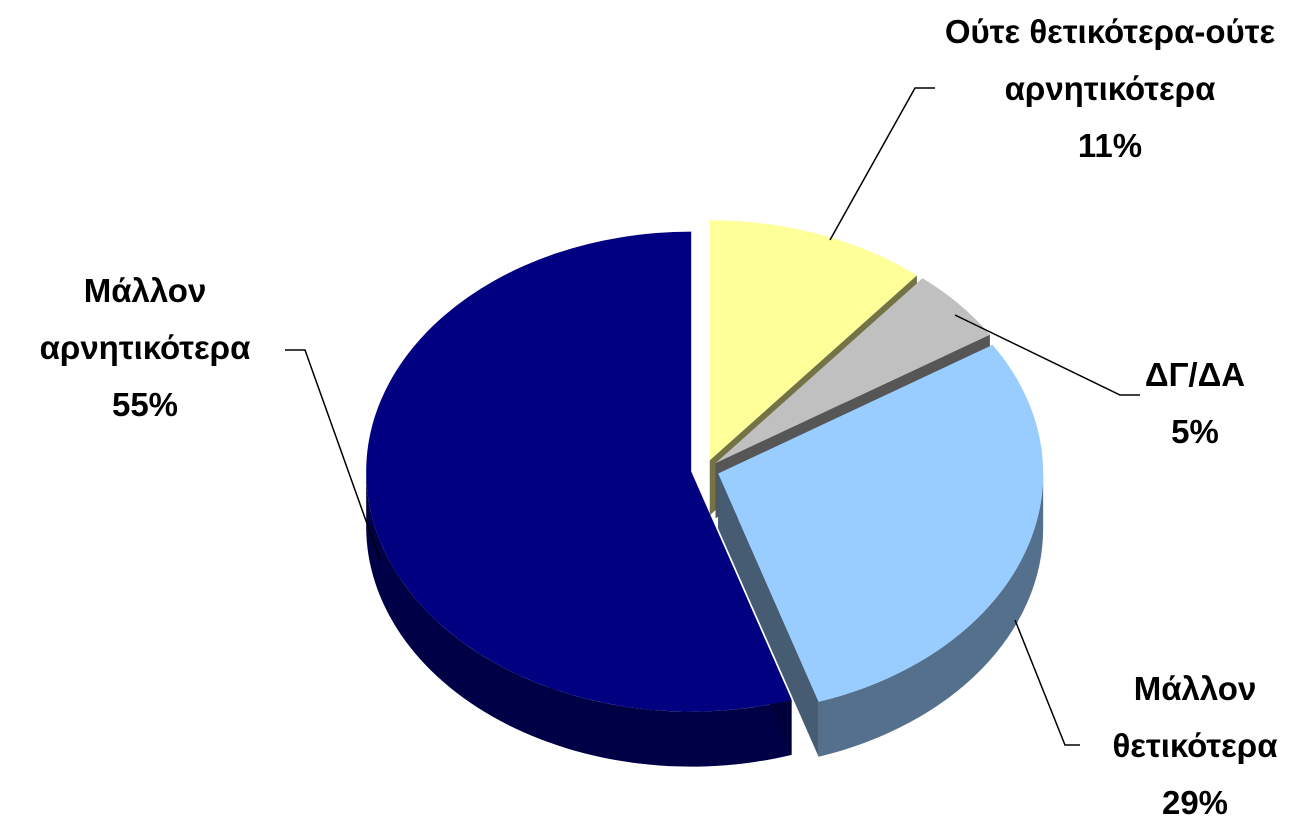  I want to click on category-label: ΔΓ/ΔΑ, so click(1195, 374).